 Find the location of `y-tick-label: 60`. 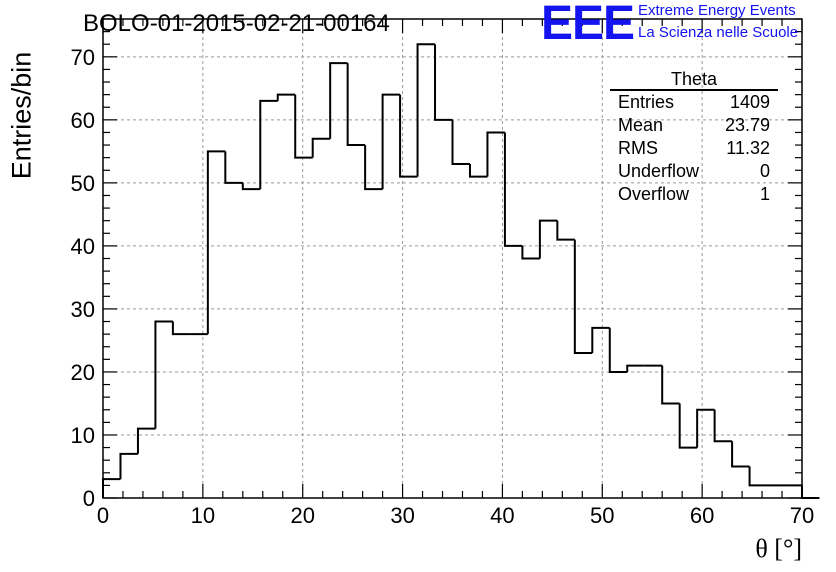

y-tick-label: 60 is located at coordinates (83, 120).